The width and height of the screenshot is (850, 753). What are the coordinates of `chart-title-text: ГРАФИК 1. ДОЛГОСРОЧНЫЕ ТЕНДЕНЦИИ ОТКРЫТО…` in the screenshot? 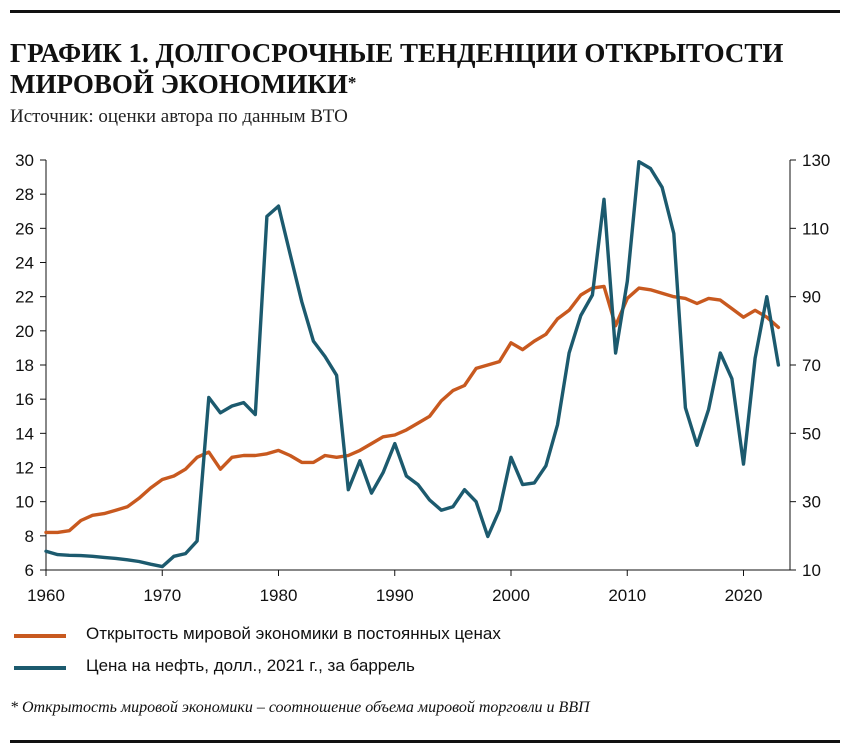 It's located at (397, 68).